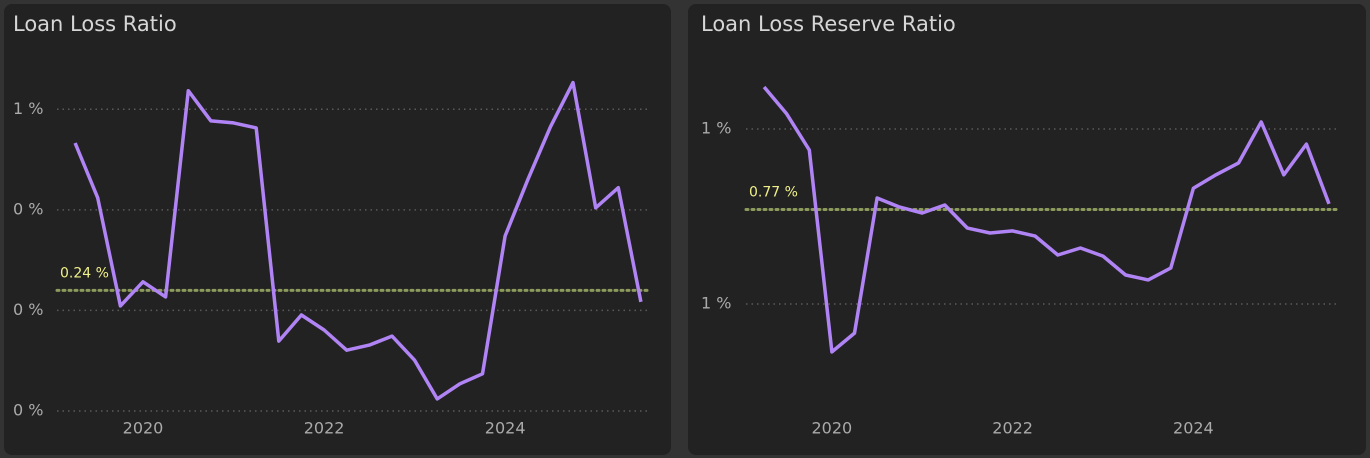 Image resolution: width=1370 pixels, height=458 pixels. Describe the element at coordinates (773, 193) in the screenshot. I see `average-label: 0.77 %` at that location.